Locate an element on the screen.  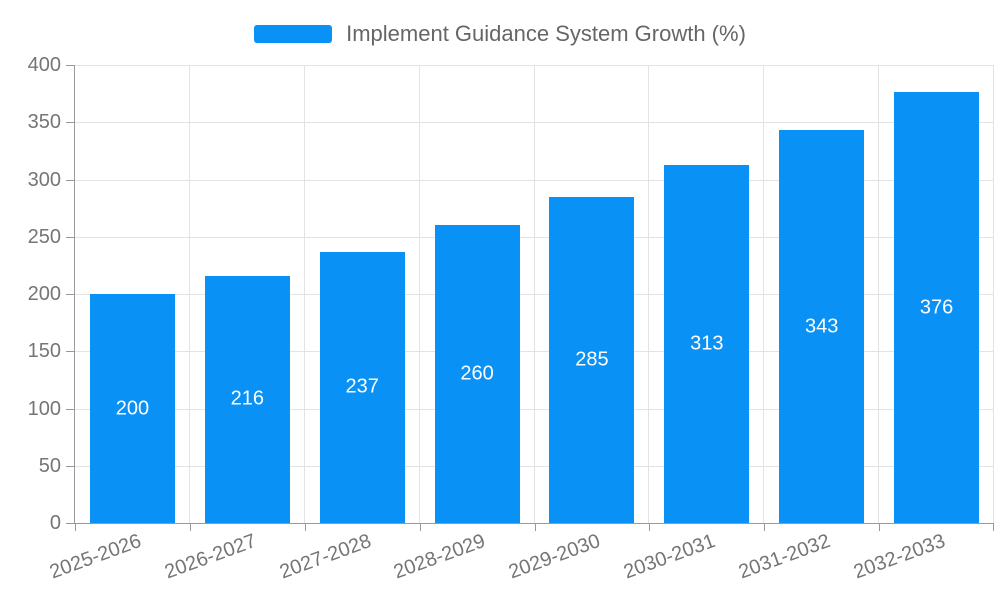
y-axis-tick-label: 400 is located at coordinates (44, 65).